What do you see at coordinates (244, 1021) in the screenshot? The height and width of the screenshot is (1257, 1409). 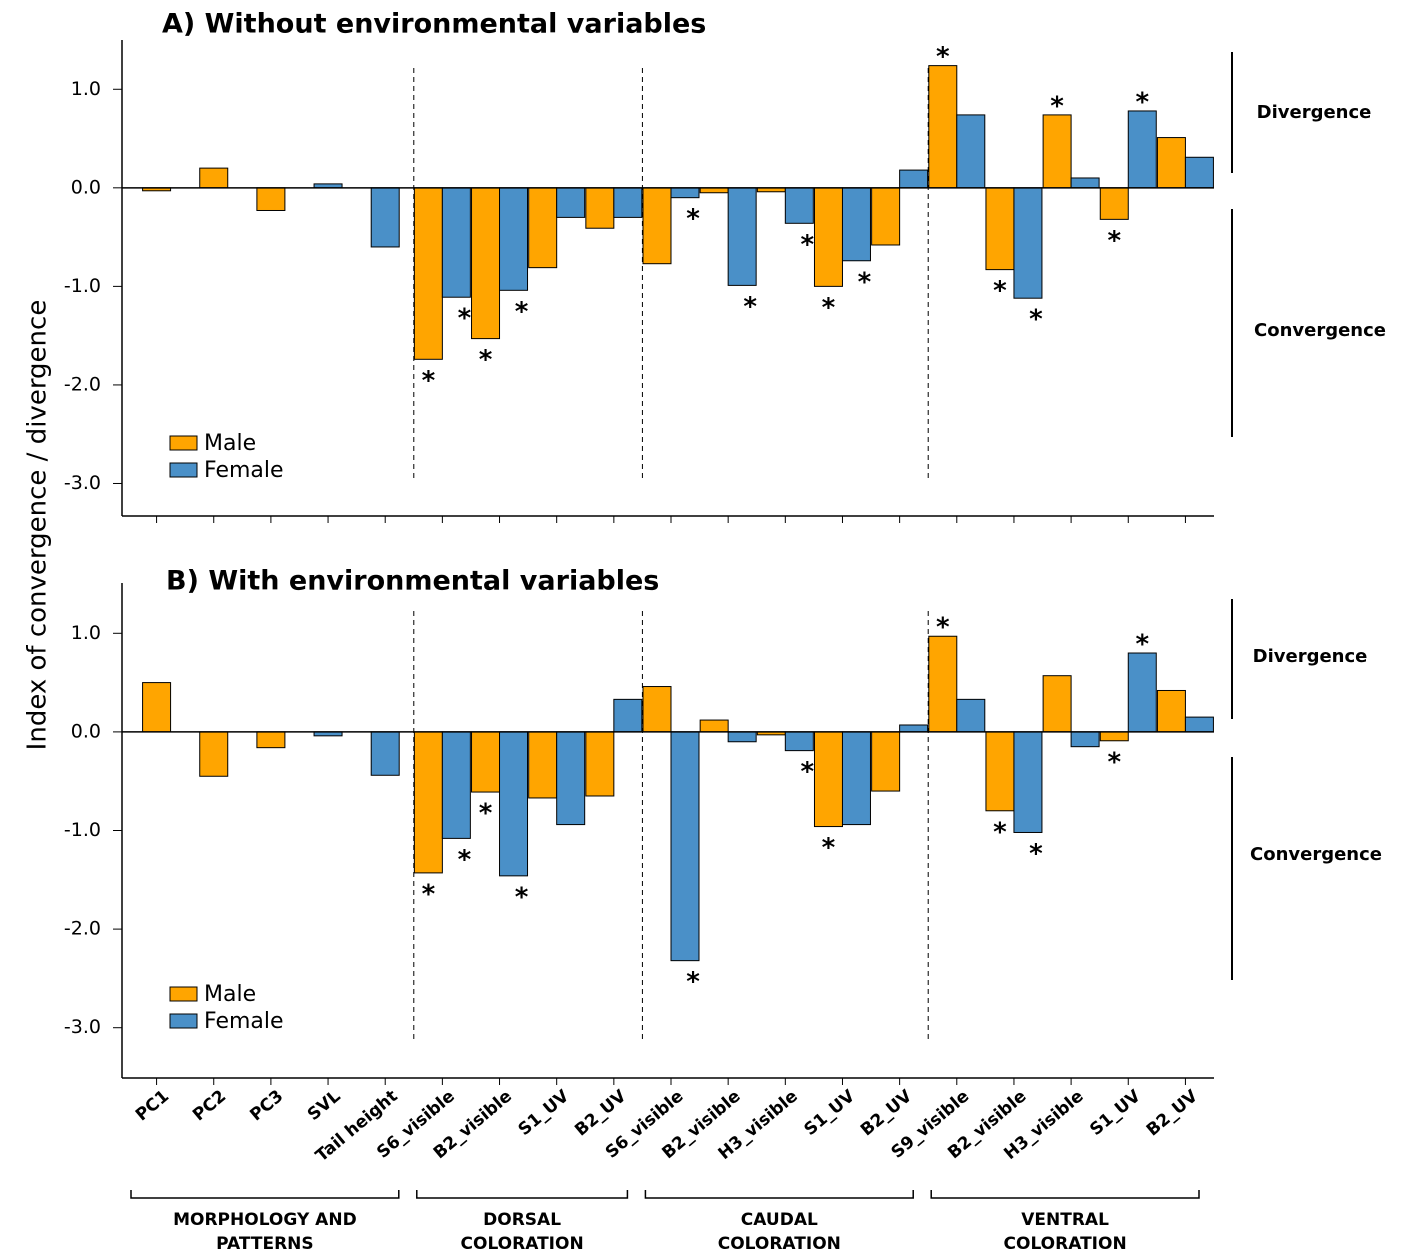 I see `legend-label: Female` at bounding box center [244, 1021].